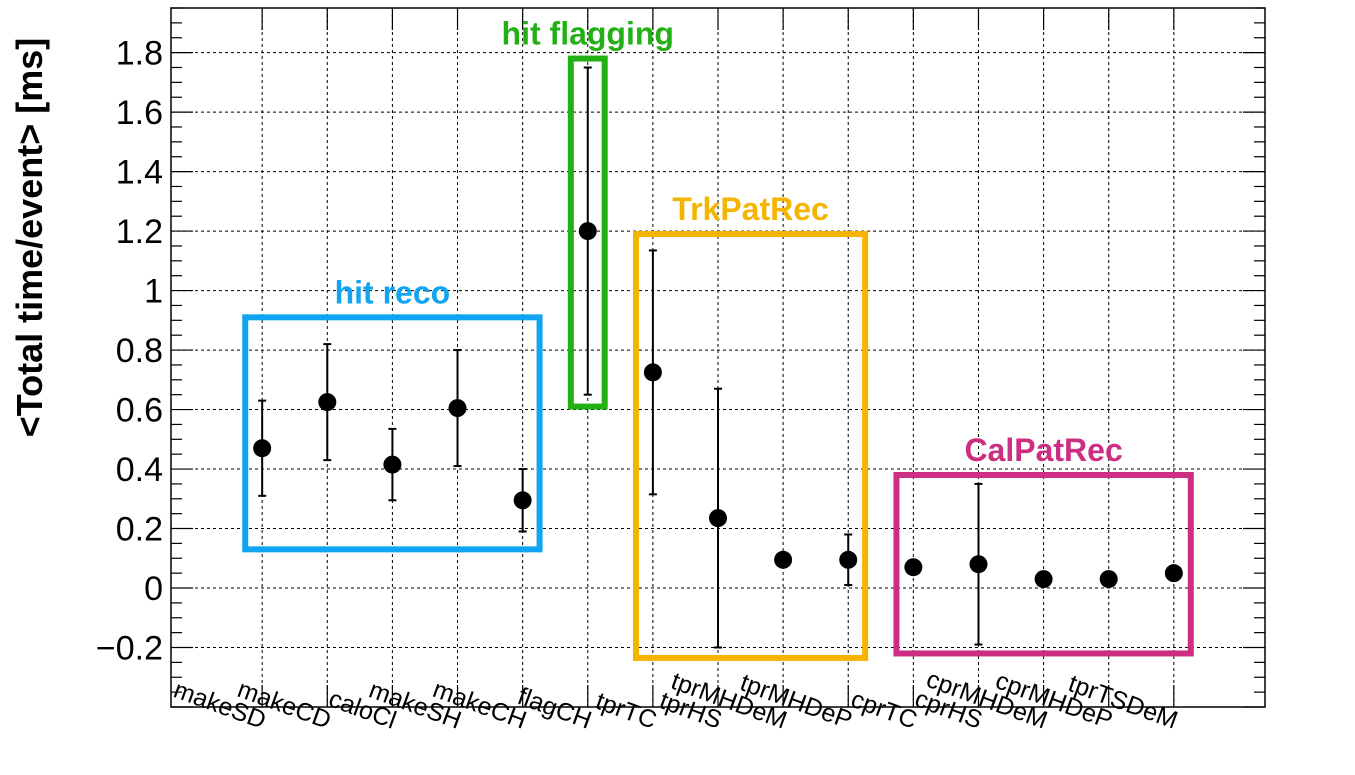  What do you see at coordinates (884, 710) in the screenshot?
I see `x-tick-label: cprTC` at bounding box center [884, 710].